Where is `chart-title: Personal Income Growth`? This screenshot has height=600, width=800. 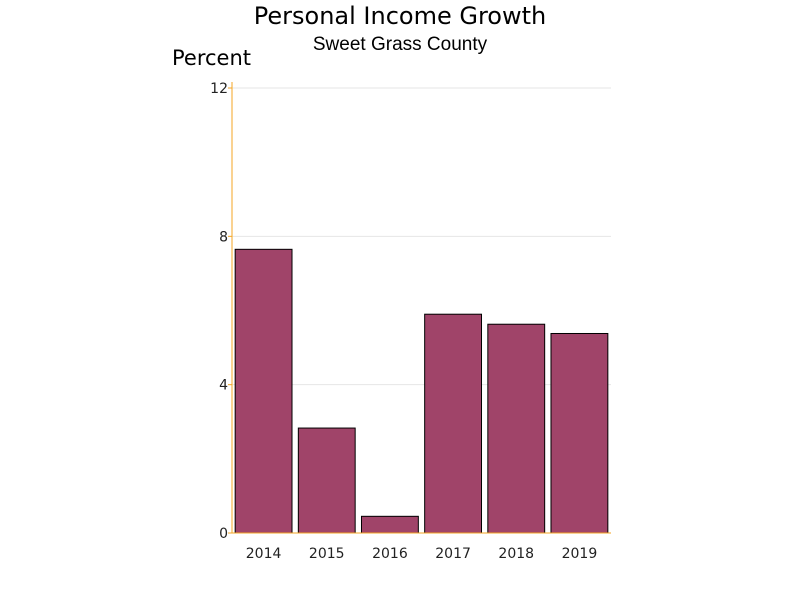
chart-title: Personal Income Growth is located at coordinates (400, 16).